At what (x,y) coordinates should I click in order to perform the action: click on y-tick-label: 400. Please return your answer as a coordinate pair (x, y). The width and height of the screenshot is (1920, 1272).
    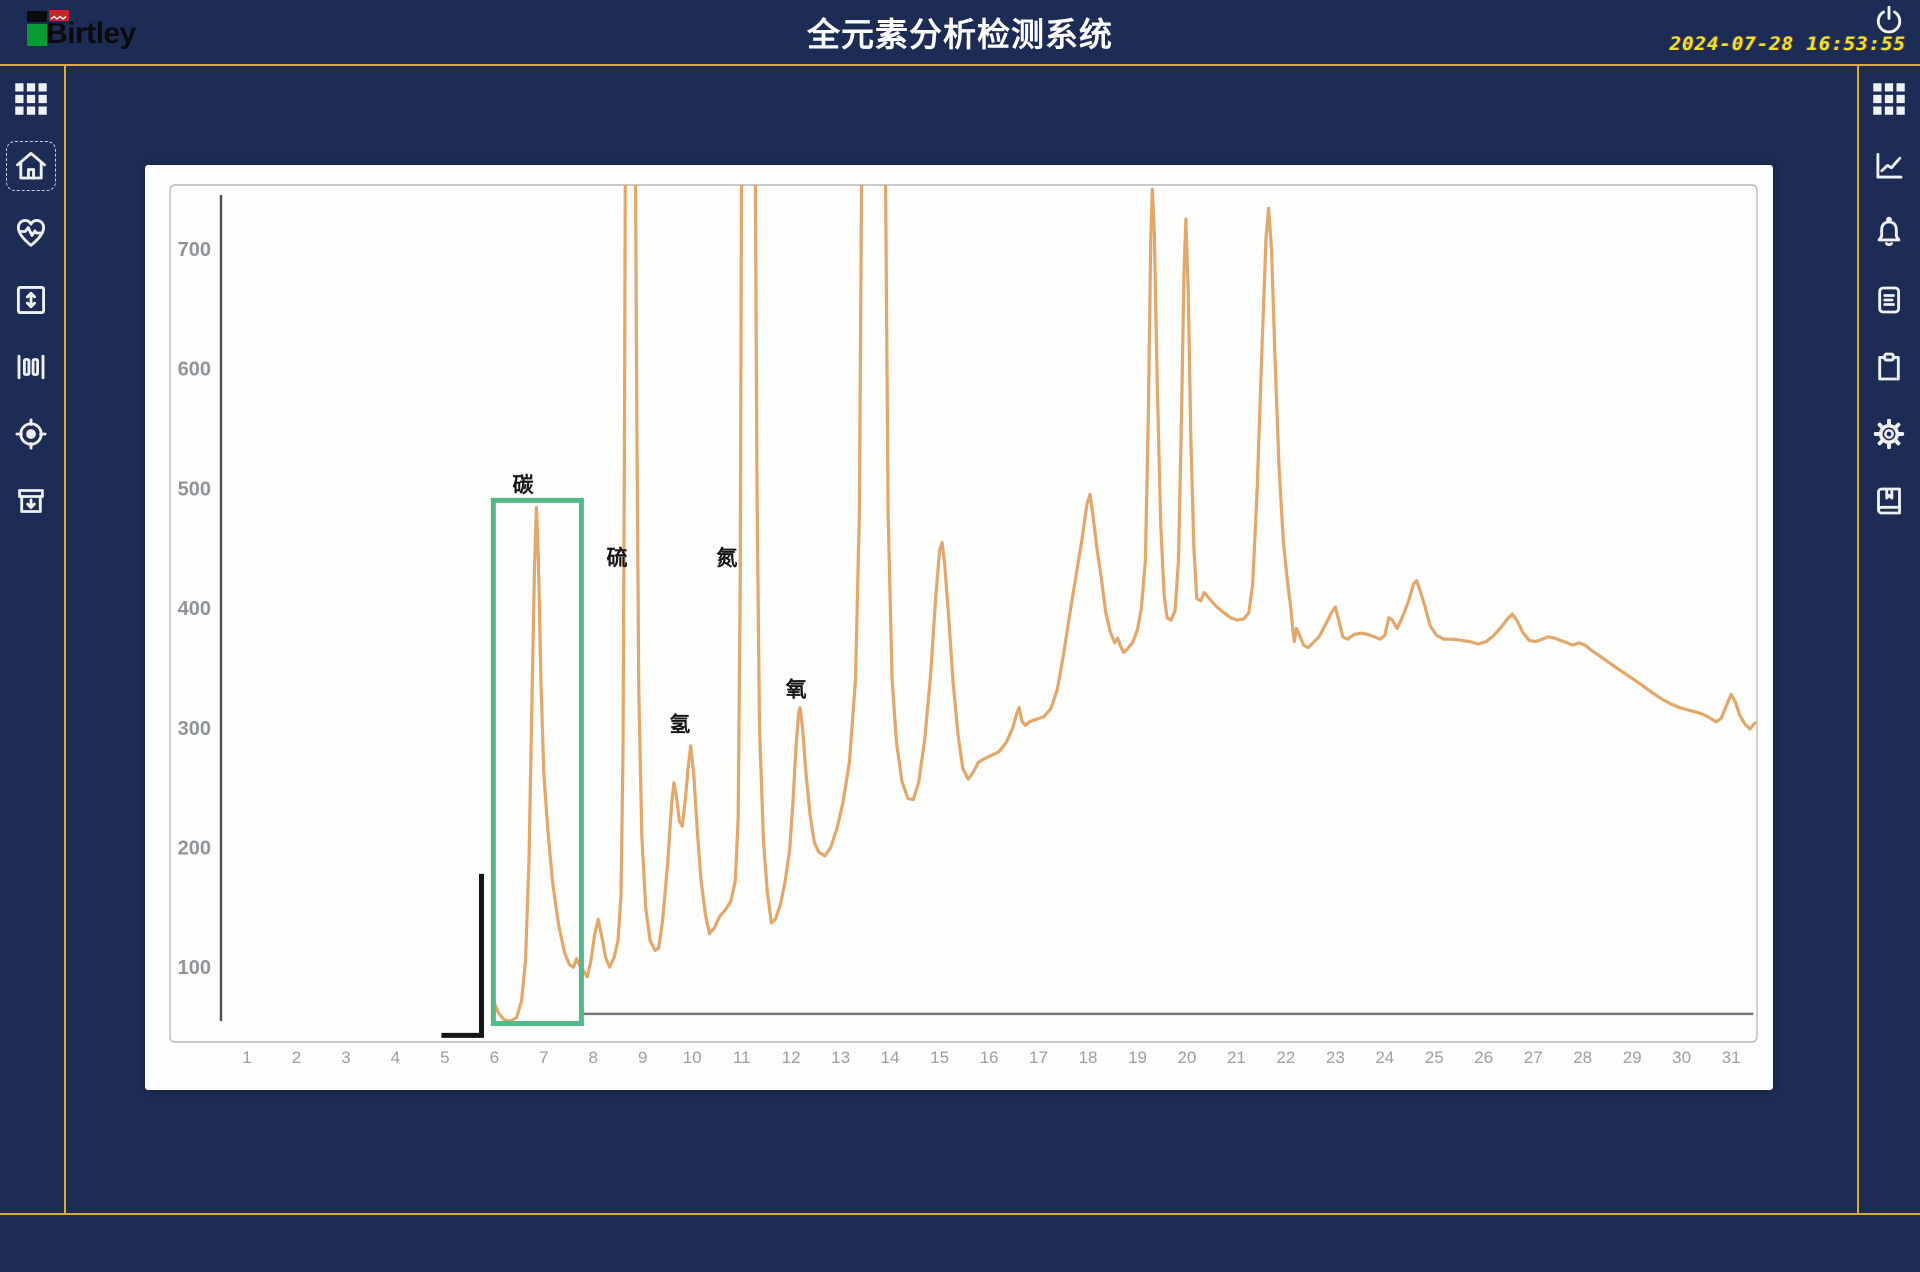
    Looking at the image, I should click on (194, 609).